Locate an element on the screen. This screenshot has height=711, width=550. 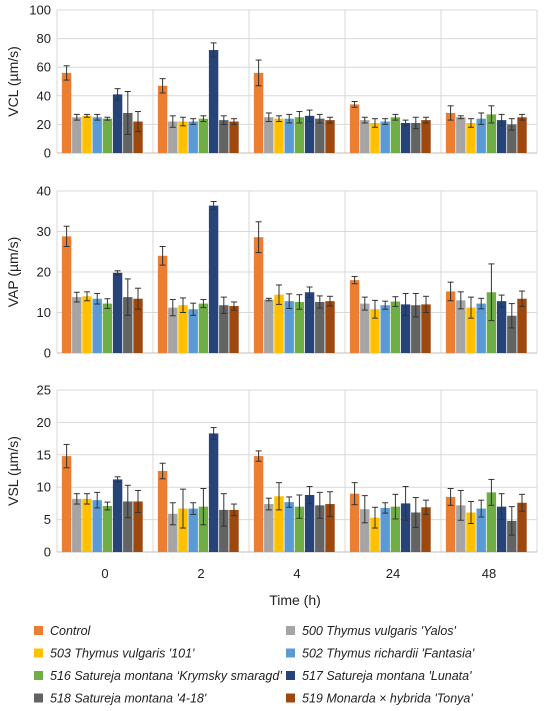
legend-label: 500 Thymus vulgaris 'Yalos' is located at coordinates (379, 631).